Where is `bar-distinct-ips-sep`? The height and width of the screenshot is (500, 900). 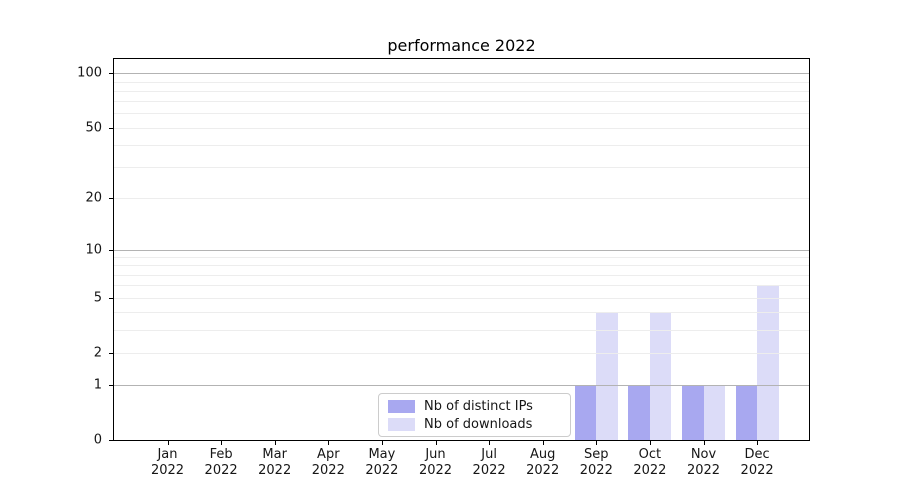 bar-distinct-ips-sep is located at coordinates (585, 412).